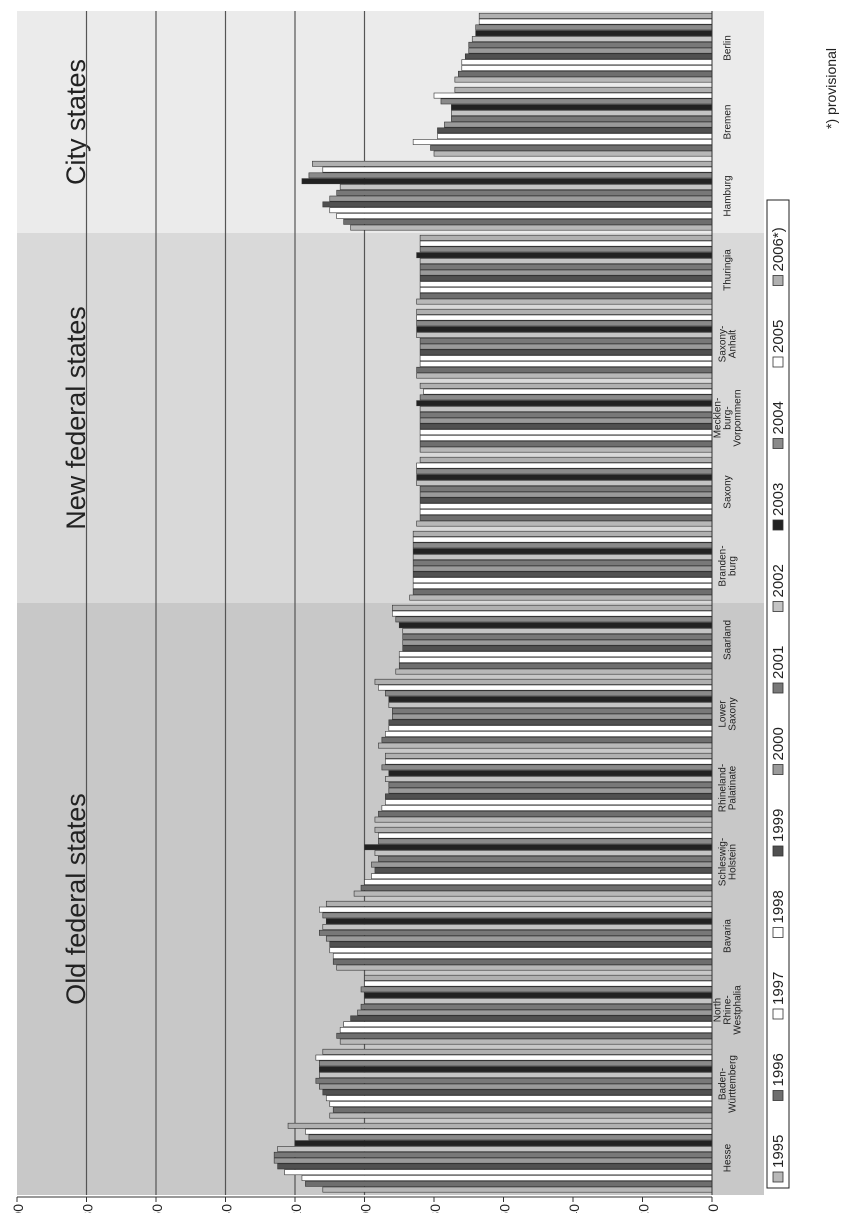 The height and width of the screenshot is (1213, 852). Describe the element at coordinates (713, 1208) in the screenshot. I see `tick-label: 0` at that location.